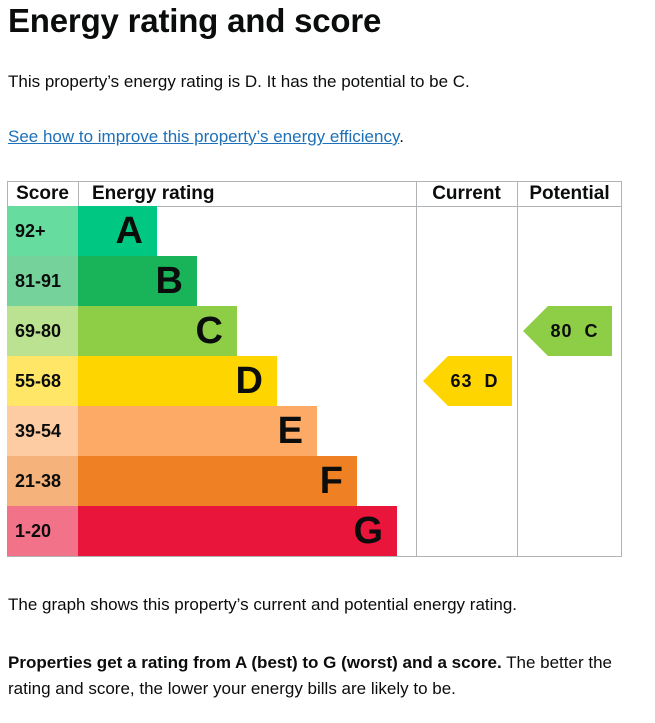  I want to click on rating-bar-f: F, so click(217, 481).